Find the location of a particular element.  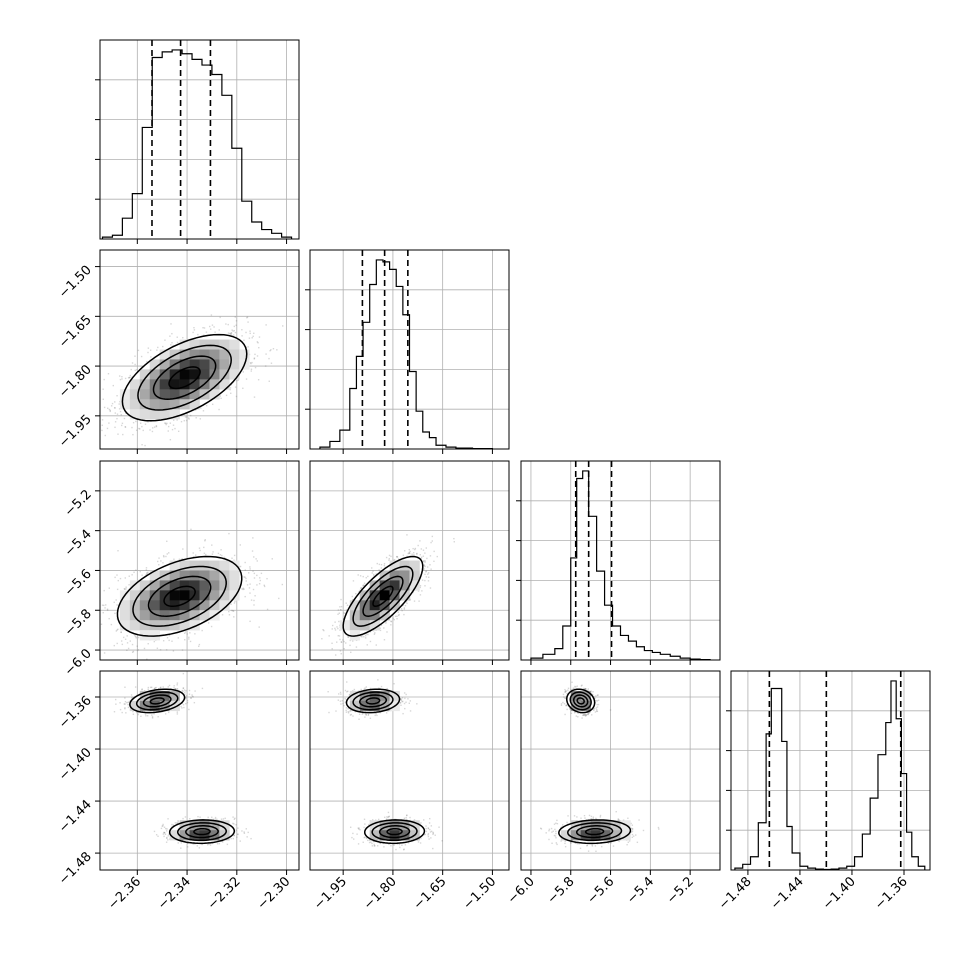

contour-line is located at coordinates (179, 596).